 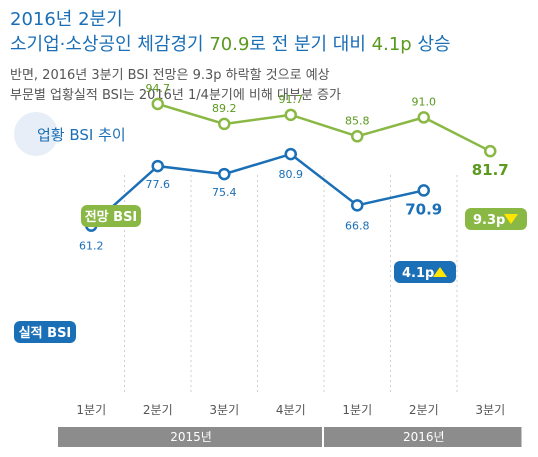 I want to click on headline-value-bsi: 70.9, so click(x=229, y=44).